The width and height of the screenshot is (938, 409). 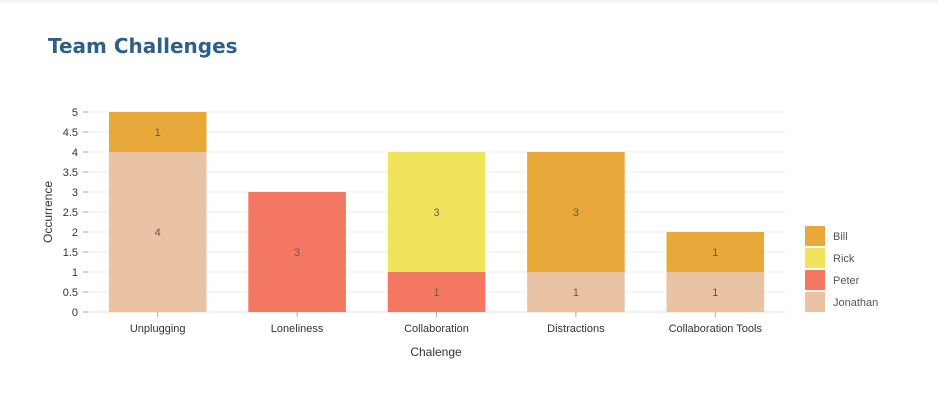 What do you see at coordinates (576, 329) in the screenshot?
I see `x-tick-label: Distractions` at bounding box center [576, 329].